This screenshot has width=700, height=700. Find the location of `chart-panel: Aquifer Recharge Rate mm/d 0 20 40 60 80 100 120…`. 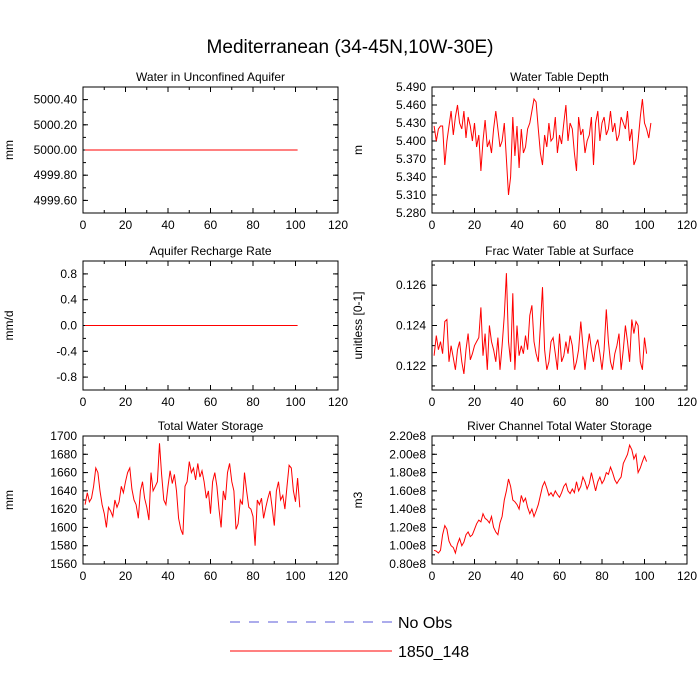

chart-panel: Aquifer Recharge Rate mm/d 0 20 40 60 80 100 120… is located at coordinates (175, 326).